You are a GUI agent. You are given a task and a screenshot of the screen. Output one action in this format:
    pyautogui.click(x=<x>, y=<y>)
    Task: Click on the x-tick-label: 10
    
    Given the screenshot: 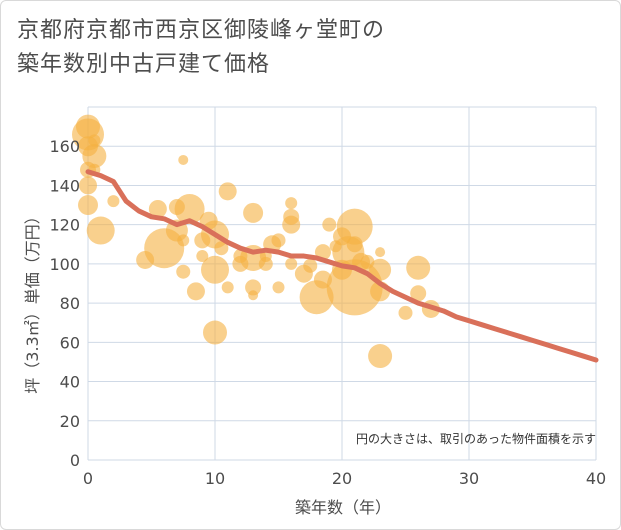 What is the action you would take?
    pyautogui.click(x=215, y=478)
    